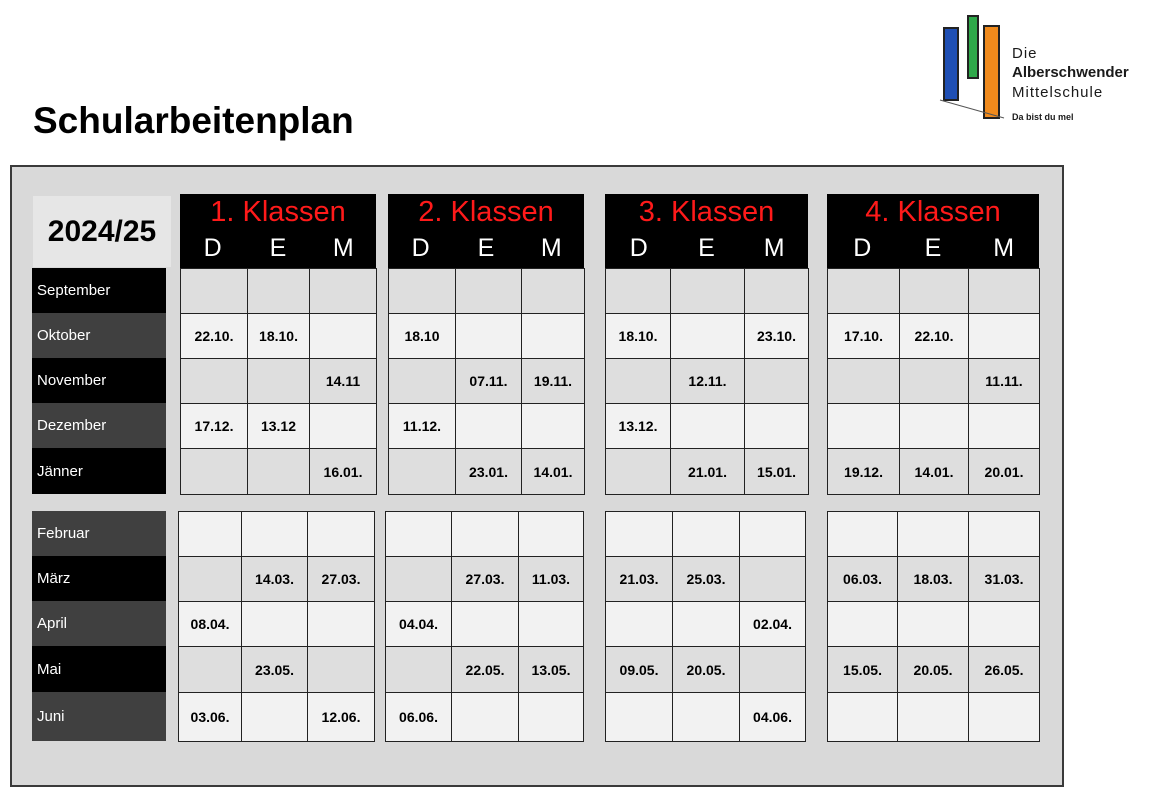 The width and height of the screenshot is (1167, 800). What do you see at coordinates (210, 717) in the screenshot?
I see `schedule-cell: 03.06.` at bounding box center [210, 717].